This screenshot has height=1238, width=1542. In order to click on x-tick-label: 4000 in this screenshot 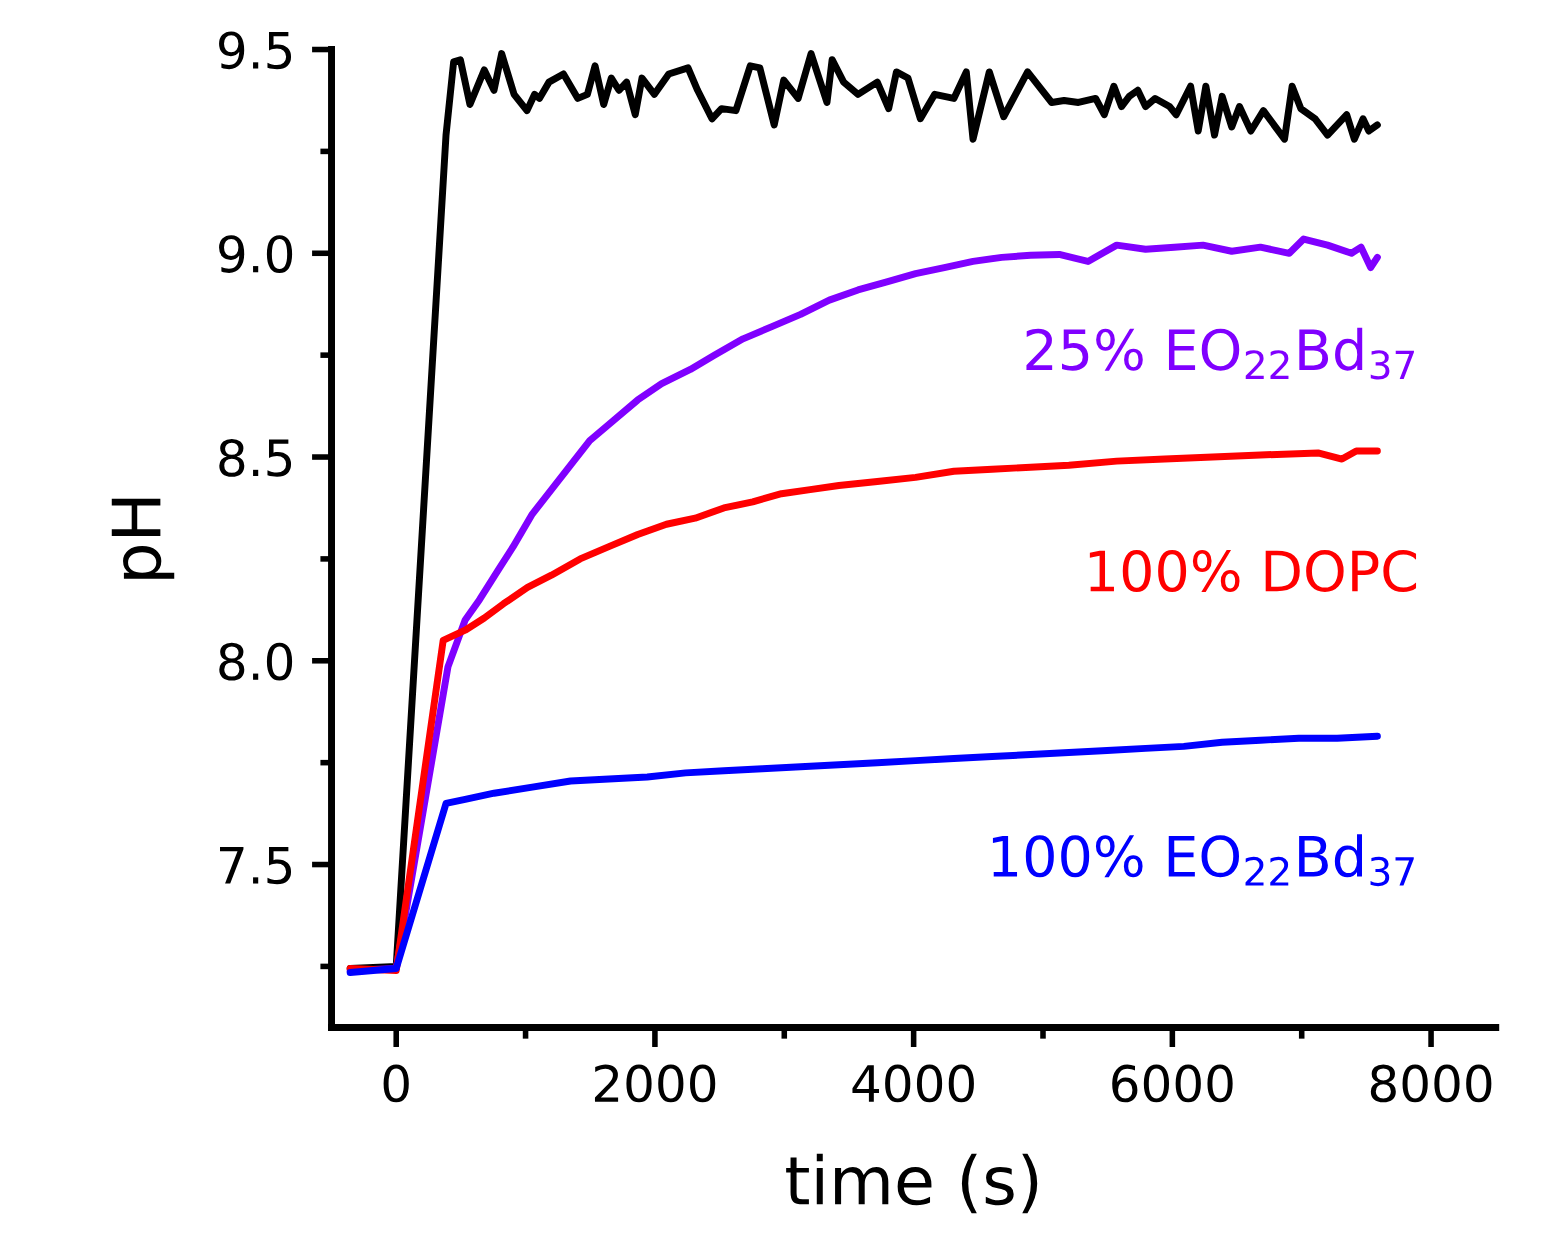, I will do `click(913, 1083)`.